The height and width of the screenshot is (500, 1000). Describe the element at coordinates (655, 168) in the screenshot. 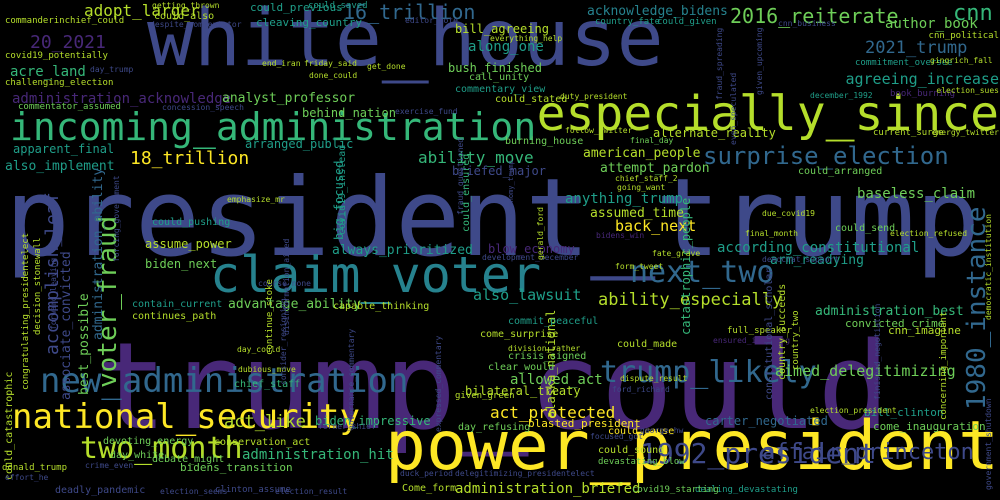

I see `word-attempt-pardon: attempt_pardon` at that location.